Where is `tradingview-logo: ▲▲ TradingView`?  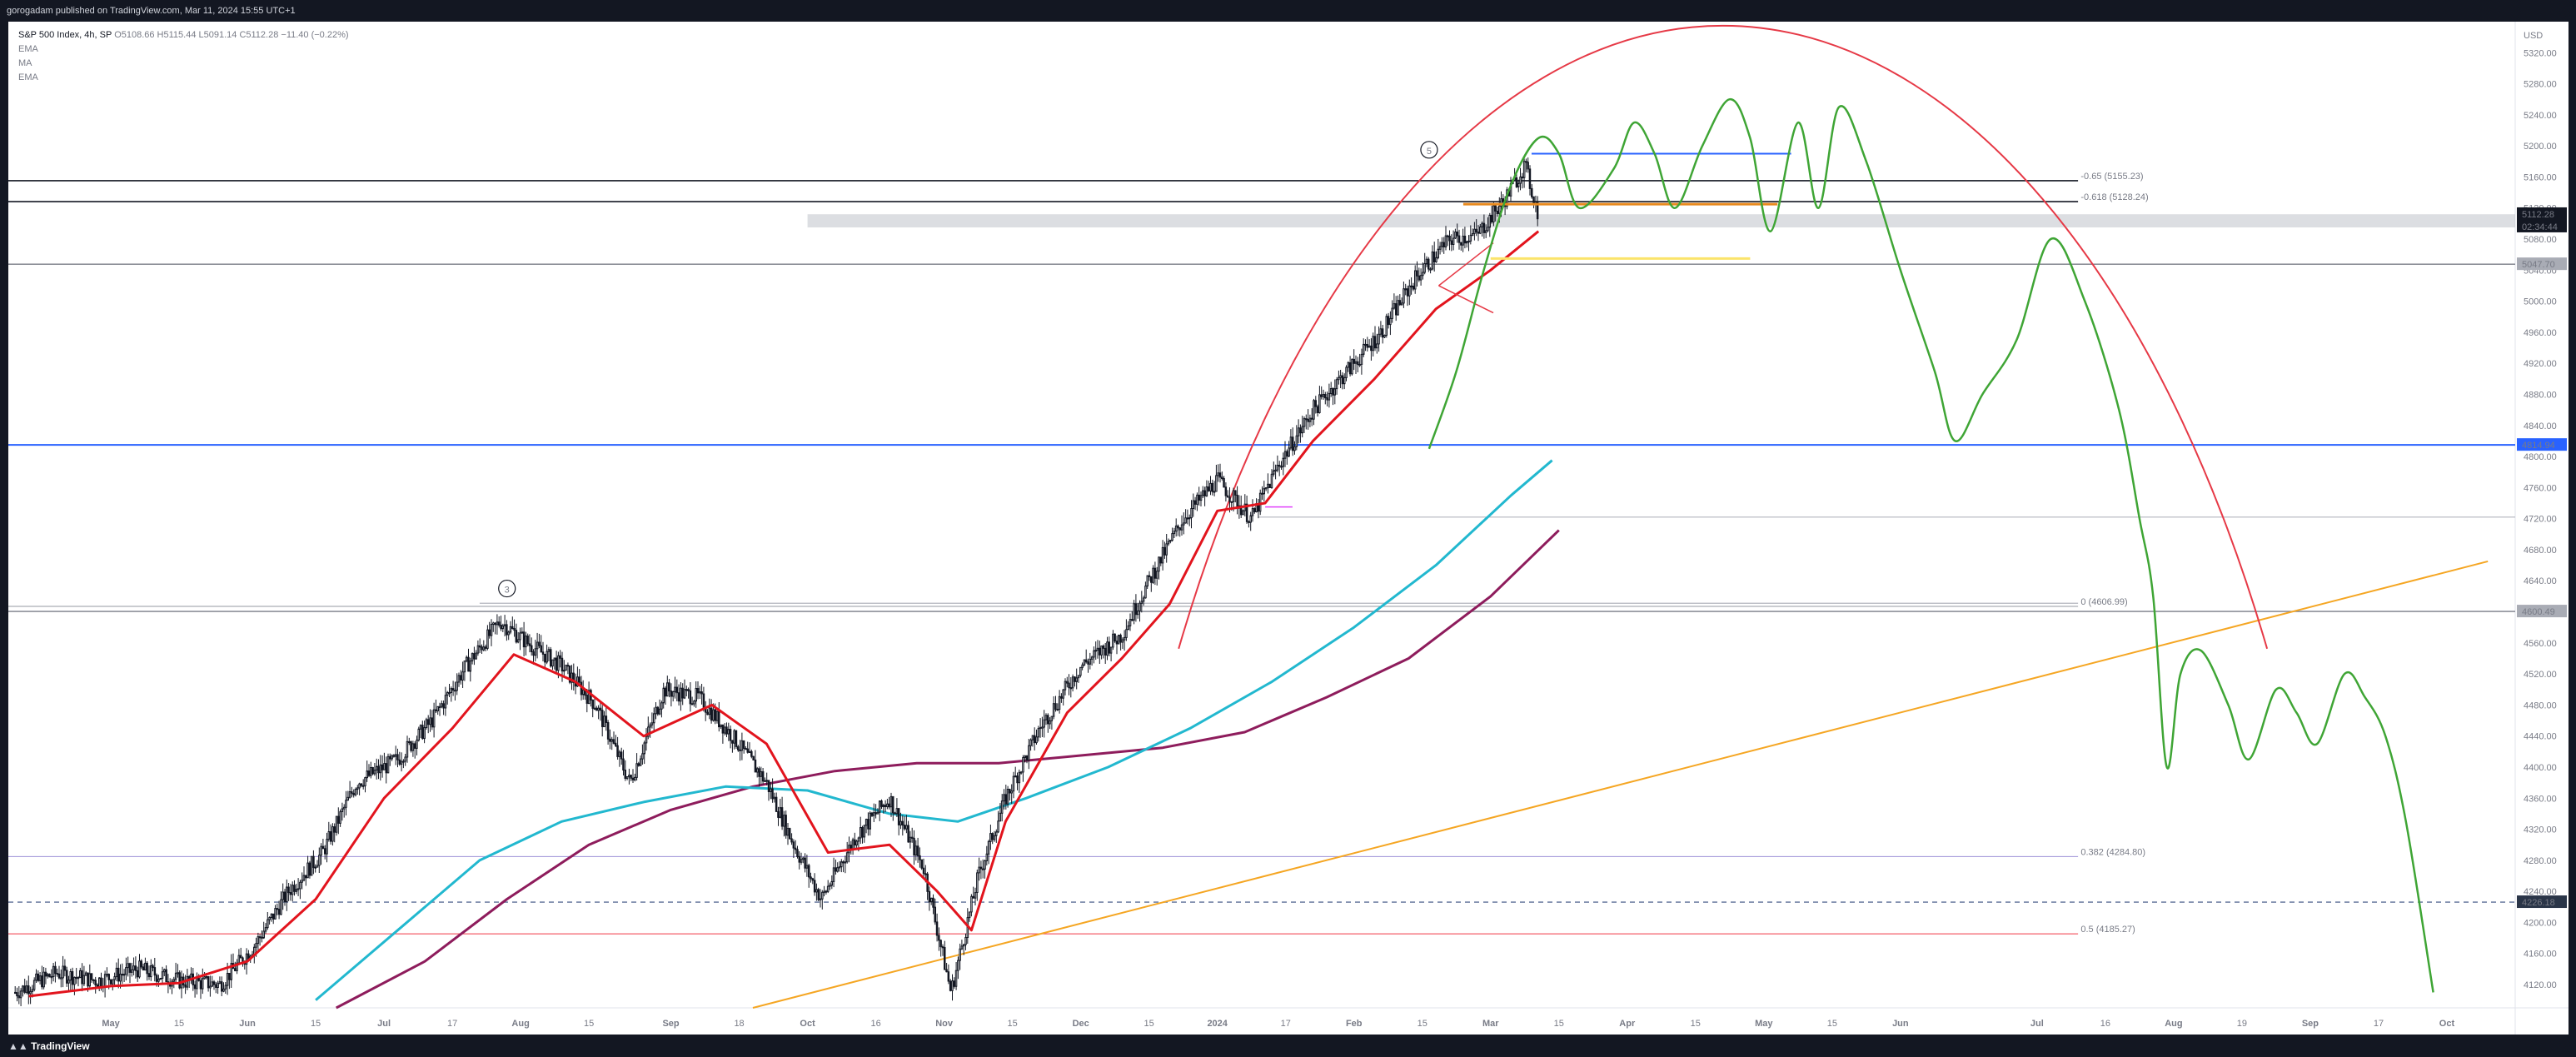 tradingview-logo: ▲▲ TradingView is located at coordinates (49, 1046).